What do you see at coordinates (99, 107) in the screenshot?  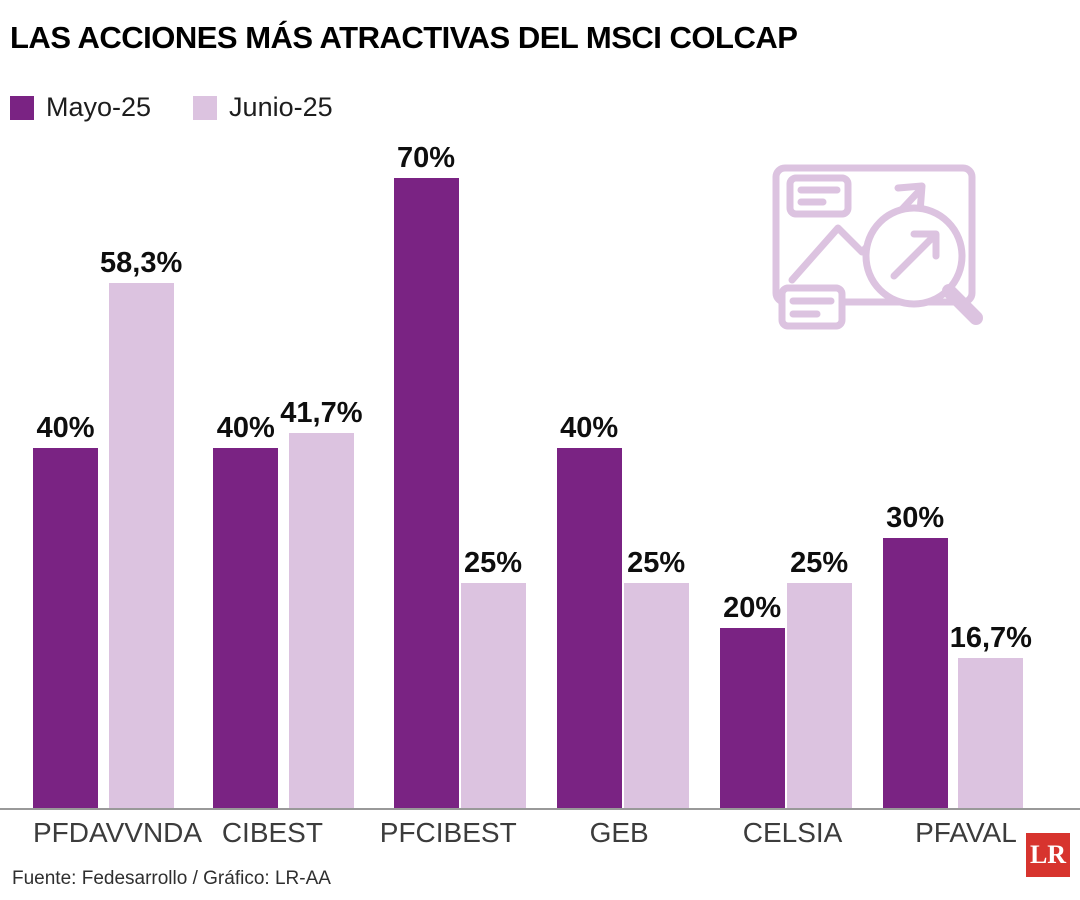 I see `legend-label: Mayo-25` at bounding box center [99, 107].